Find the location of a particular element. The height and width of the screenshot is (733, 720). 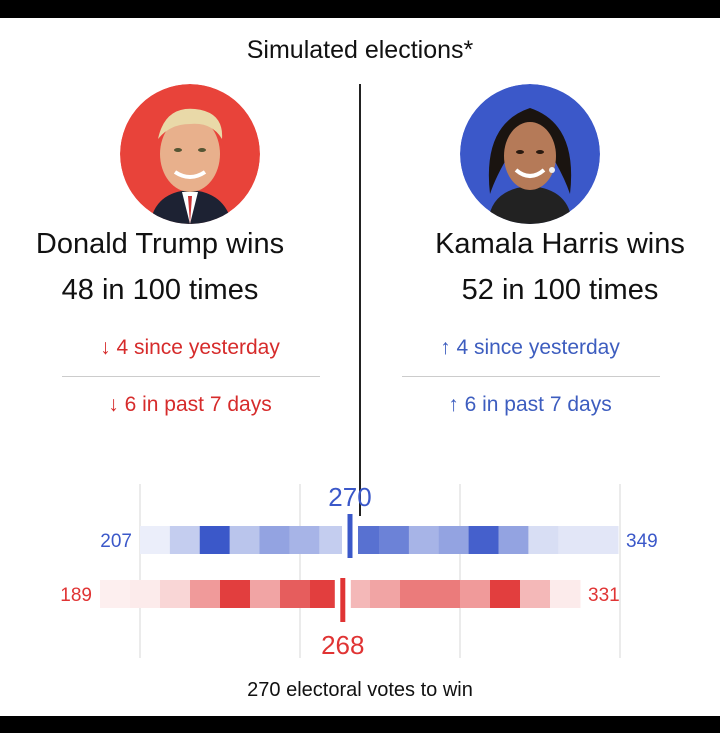

median-label-1: 268 is located at coordinates (342, 645).